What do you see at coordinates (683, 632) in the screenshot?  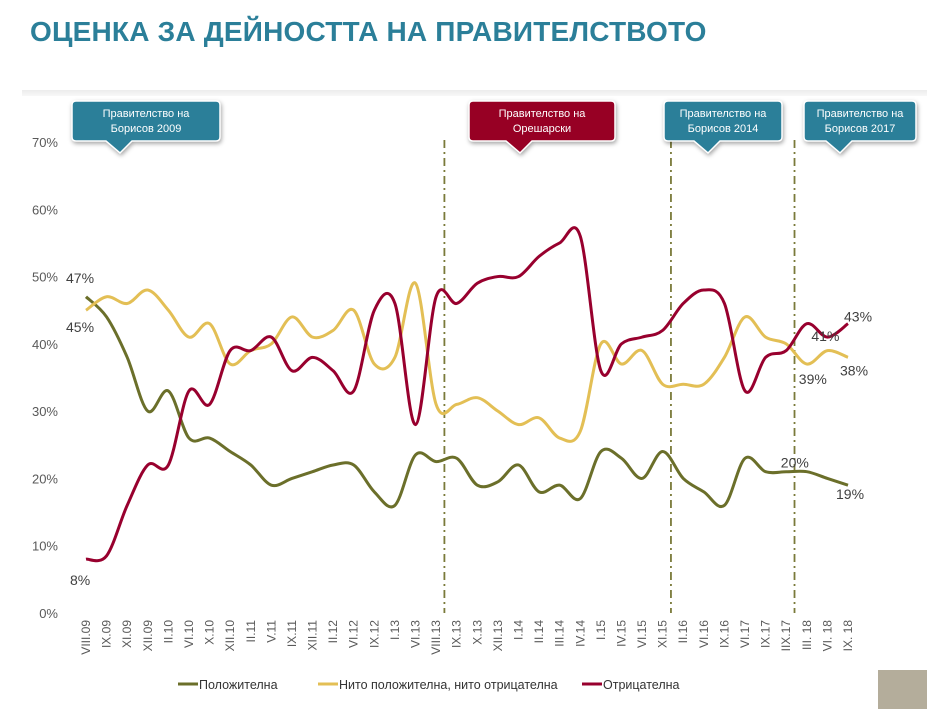 I see `x-tick-label: II.16` at bounding box center [683, 632].